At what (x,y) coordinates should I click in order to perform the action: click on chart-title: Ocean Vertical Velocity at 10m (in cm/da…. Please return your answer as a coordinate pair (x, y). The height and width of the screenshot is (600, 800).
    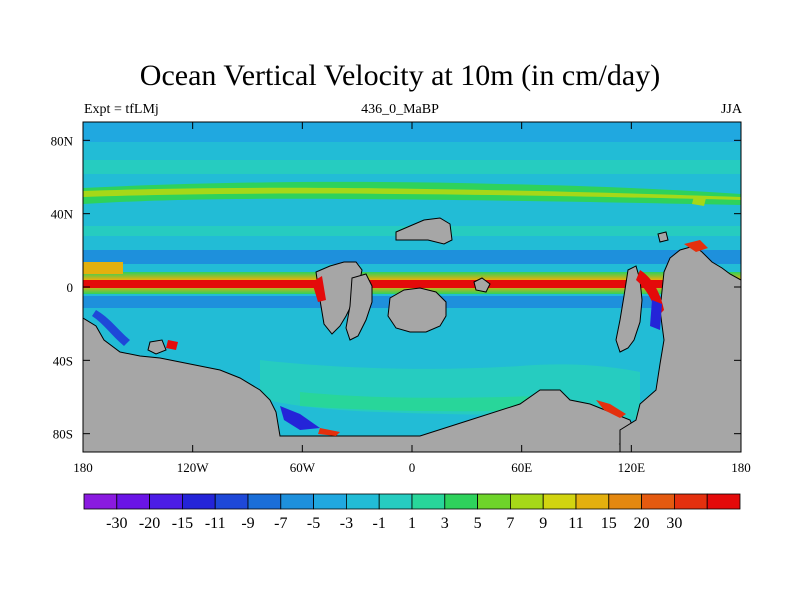
    Looking at the image, I should click on (400, 75).